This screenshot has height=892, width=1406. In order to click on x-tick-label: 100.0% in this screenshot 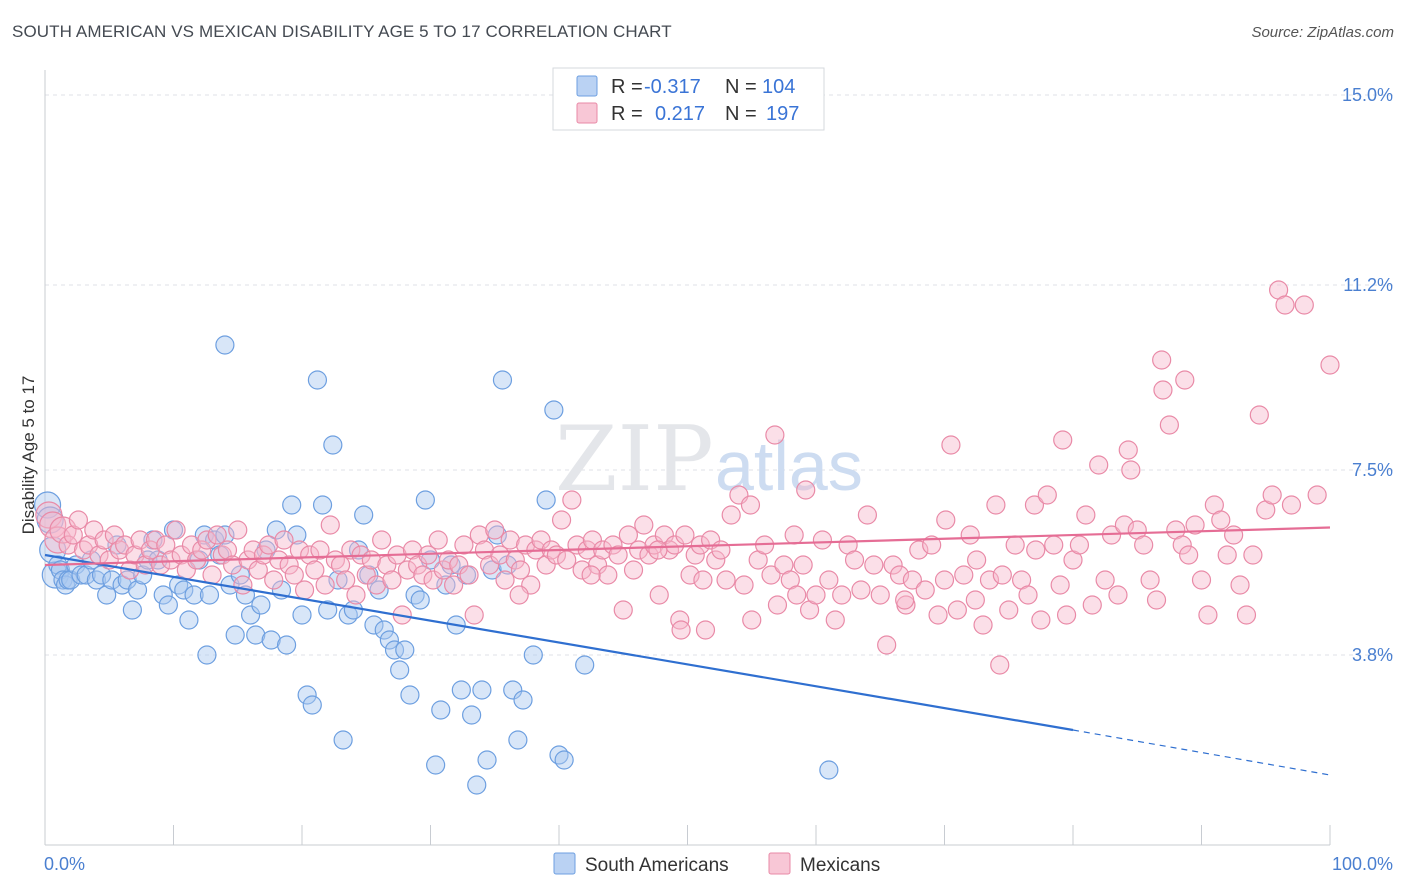, I will do `click(1362, 864)`.